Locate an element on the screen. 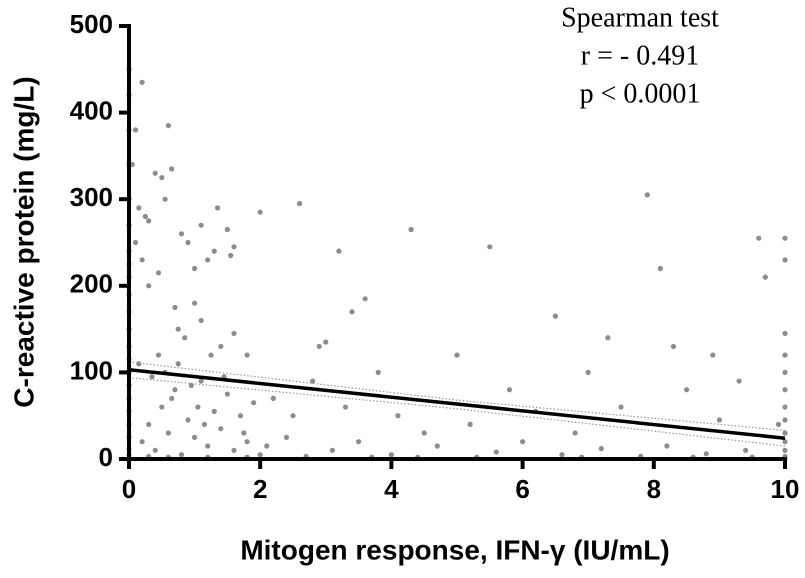 The image size is (805, 578). x-tick-label: 8 is located at coordinates (654, 489).